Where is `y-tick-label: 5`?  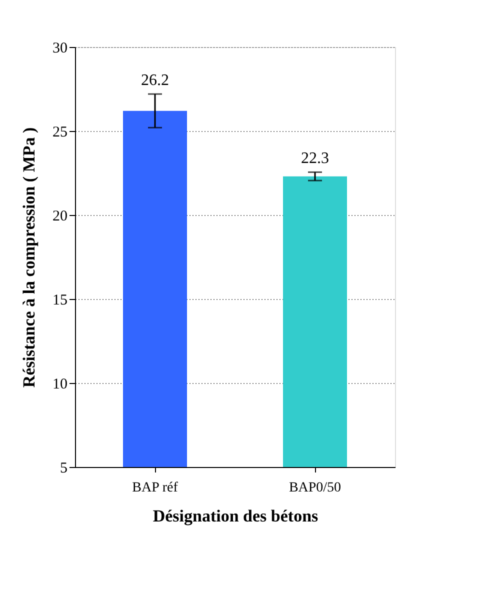 y-tick-label: 5 is located at coordinates (64, 468).